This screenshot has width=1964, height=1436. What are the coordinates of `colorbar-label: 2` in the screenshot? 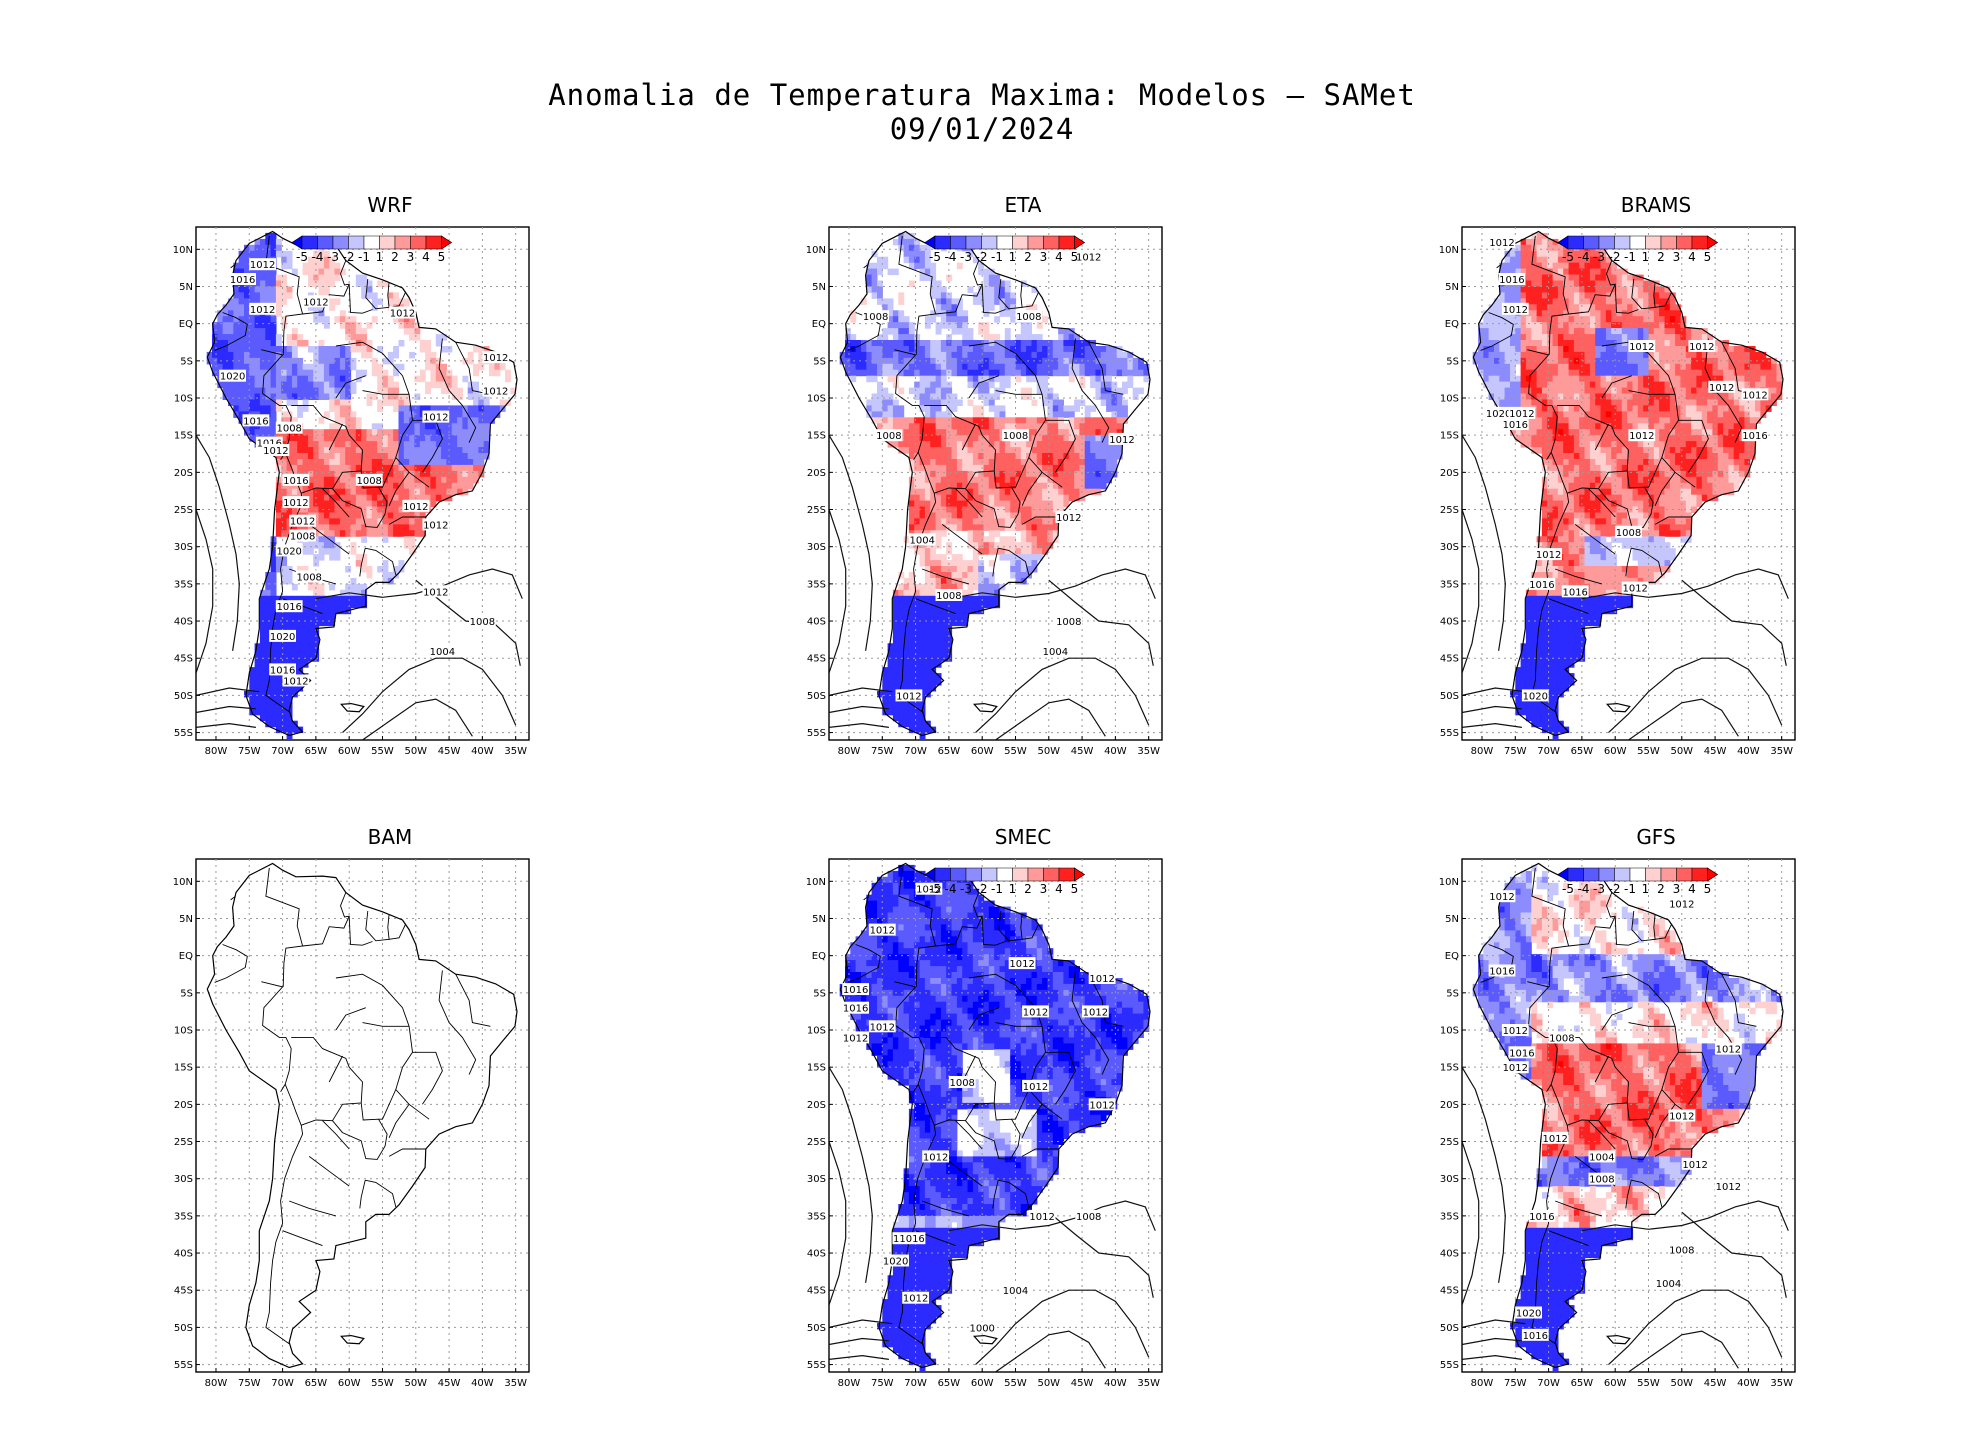 It's located at (395, 257).